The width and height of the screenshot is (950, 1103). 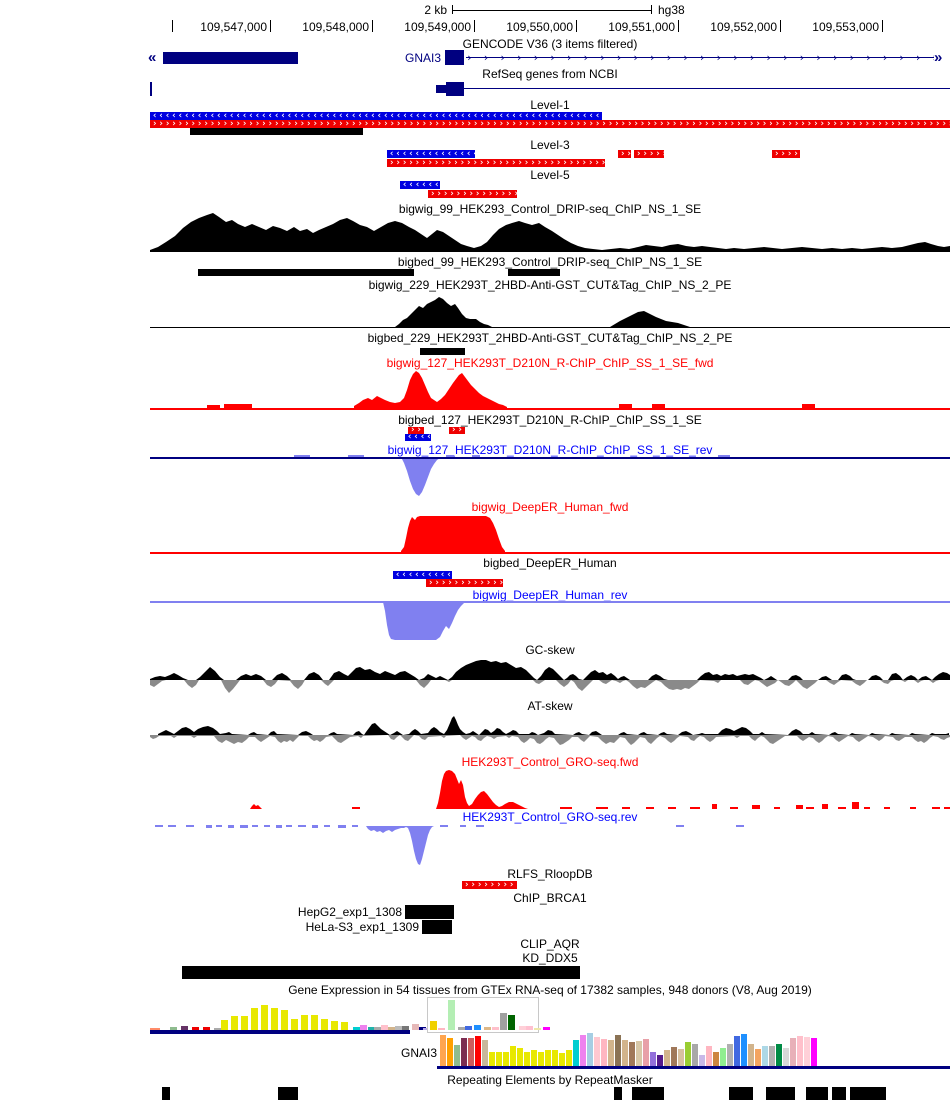 What do you see at coordinates (420, 476) in the screenshot?
I see `rchip-rev-signal` at bounding box center [420, 476].